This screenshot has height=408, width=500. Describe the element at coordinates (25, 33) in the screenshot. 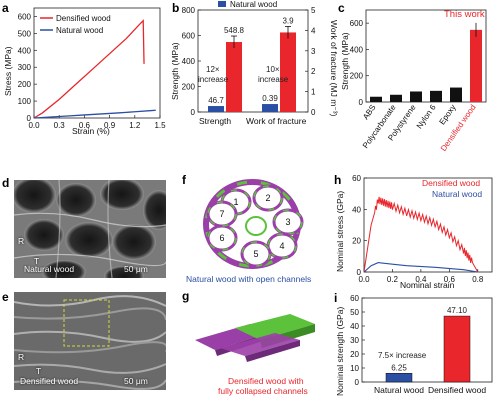

I see `a-ytick-label: 500` at that location.